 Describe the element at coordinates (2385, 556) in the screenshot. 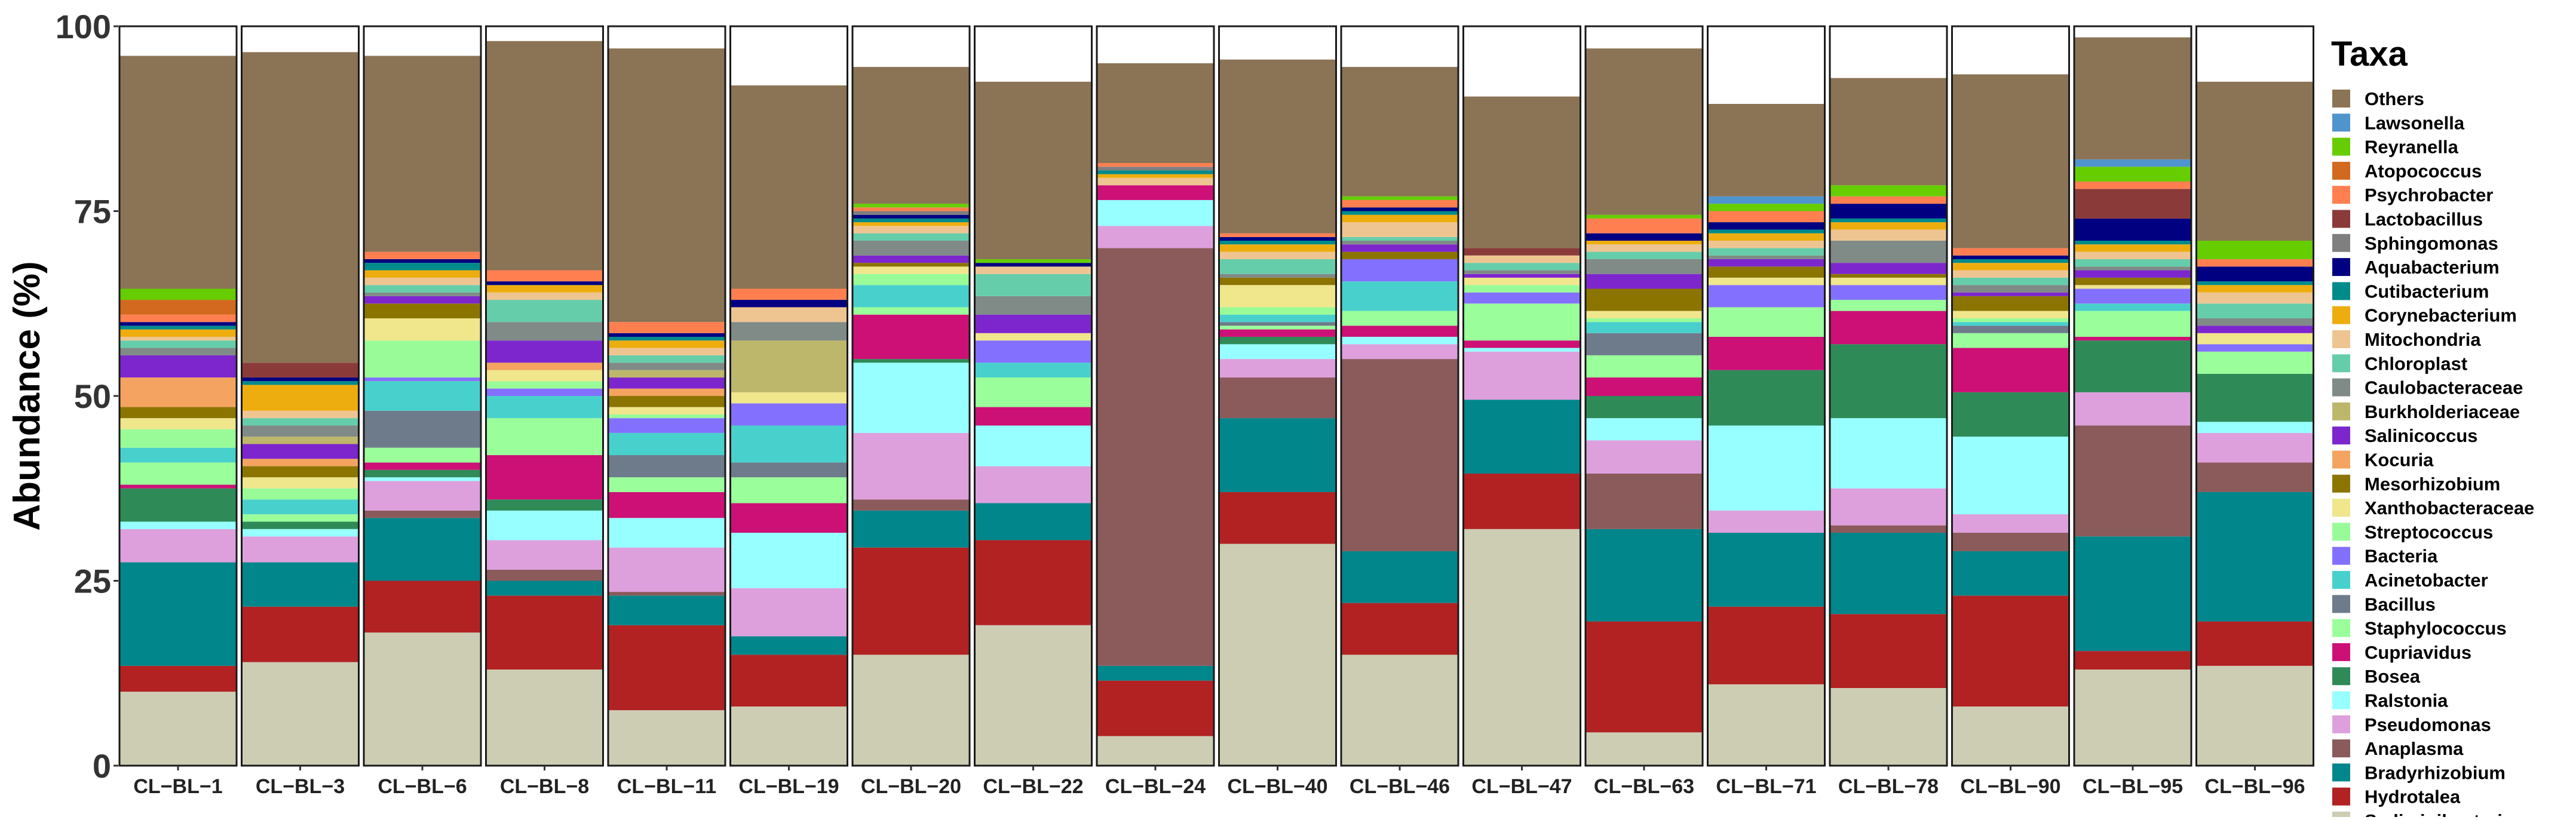

I see `legend-item: Bacteria` at that location.